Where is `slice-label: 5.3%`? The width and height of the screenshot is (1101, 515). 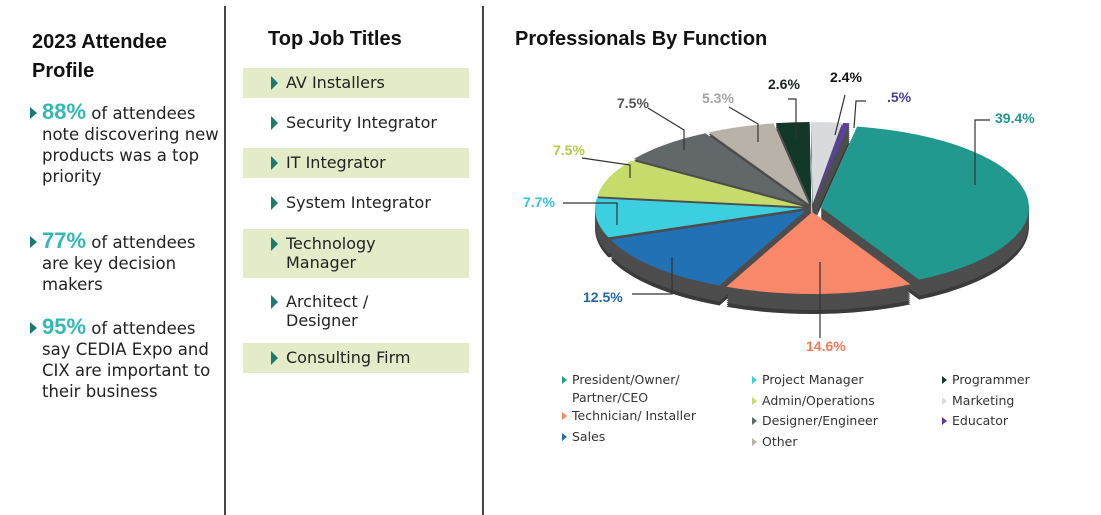 slice-label: 5.3% is located at coordinates (718, 98).